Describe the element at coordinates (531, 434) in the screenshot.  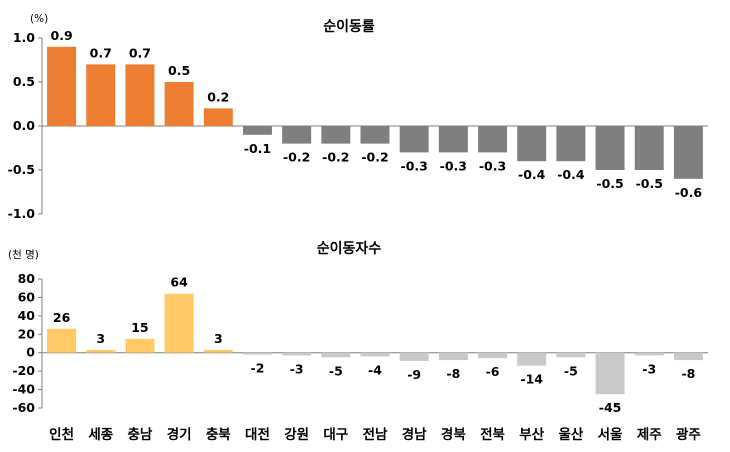
I see `category-label: 부산` at that location.